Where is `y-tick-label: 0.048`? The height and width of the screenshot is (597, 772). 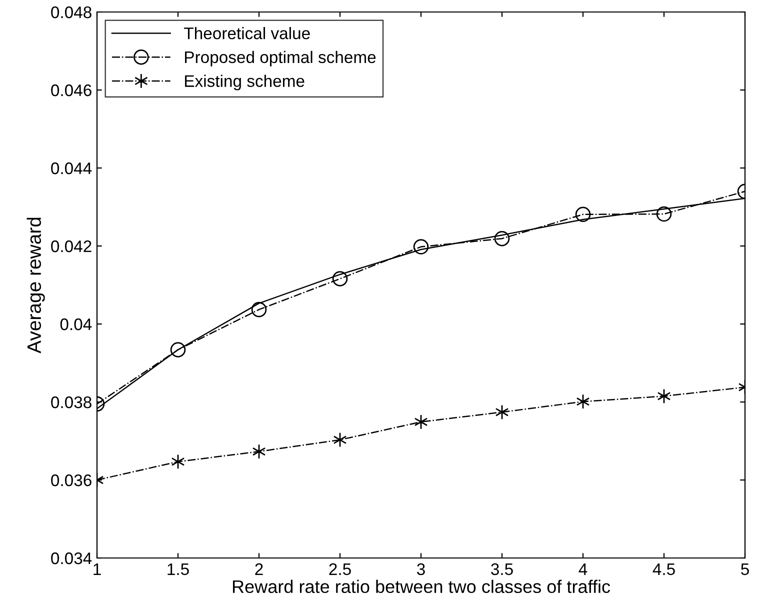 y-tick-label: 0.048 is located at coordinates (71, 12).